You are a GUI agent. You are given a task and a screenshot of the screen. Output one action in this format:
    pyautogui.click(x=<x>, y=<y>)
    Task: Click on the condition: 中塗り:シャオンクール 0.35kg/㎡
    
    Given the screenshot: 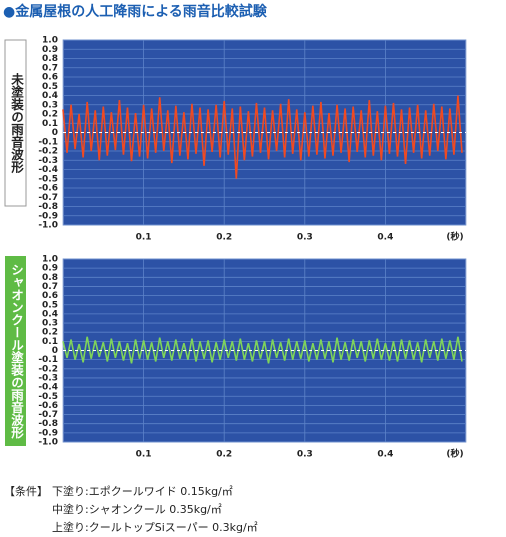 What is the action you would take?
    pyautogui.click(x=137, y=509)
    